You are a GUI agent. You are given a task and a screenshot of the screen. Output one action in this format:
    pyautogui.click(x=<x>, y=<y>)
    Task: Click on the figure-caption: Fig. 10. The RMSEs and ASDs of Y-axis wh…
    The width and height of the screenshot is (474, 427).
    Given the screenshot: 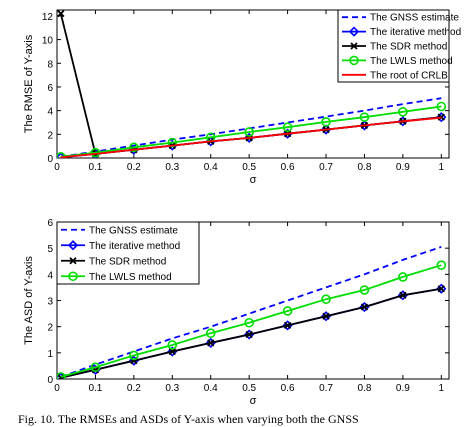 What is the action you would take?
    pyautogui.click(x=188, y=419)
    